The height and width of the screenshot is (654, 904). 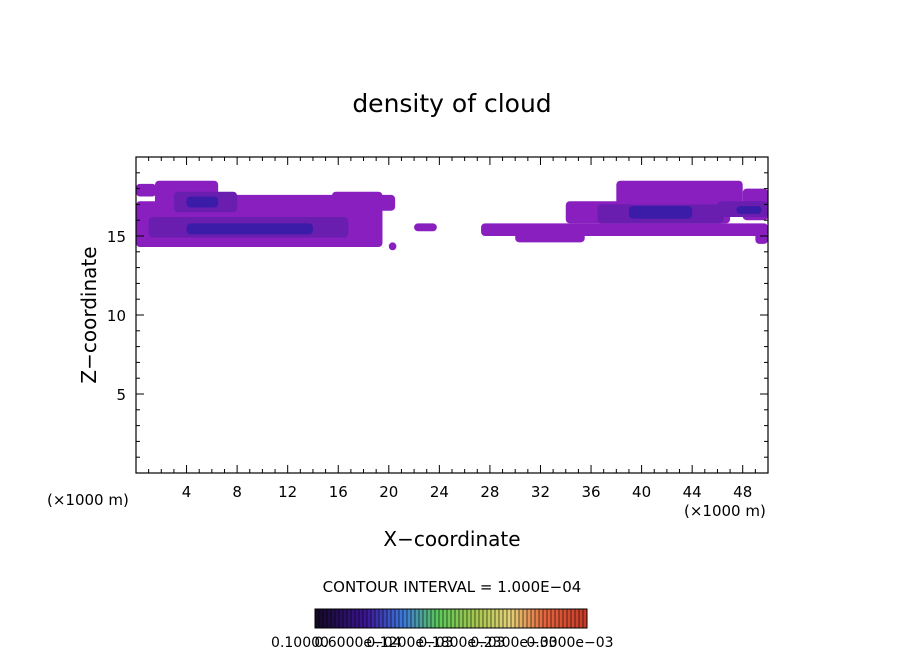 What do you see at coordinates (388, 492) in the screenshot?
I see `x-tick-label: 20` at bounding box center [388, 492].